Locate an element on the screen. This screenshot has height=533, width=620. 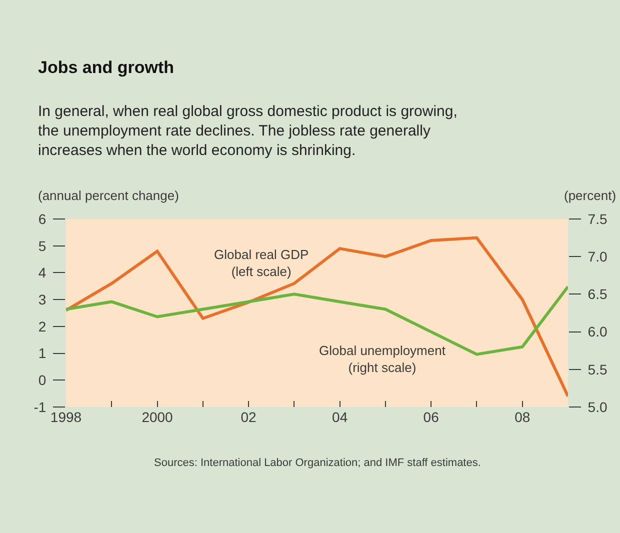
y-tick-label: 3 is located at coordinates (42, 299).